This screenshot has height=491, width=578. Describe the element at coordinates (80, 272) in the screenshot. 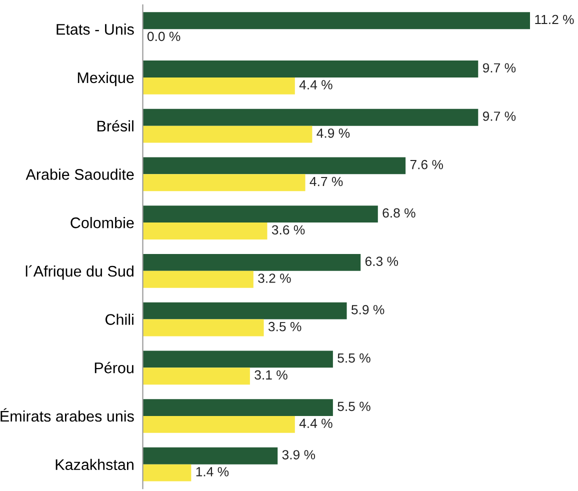

I see `y-tick-label: l´Afrique du Sud` at that location.